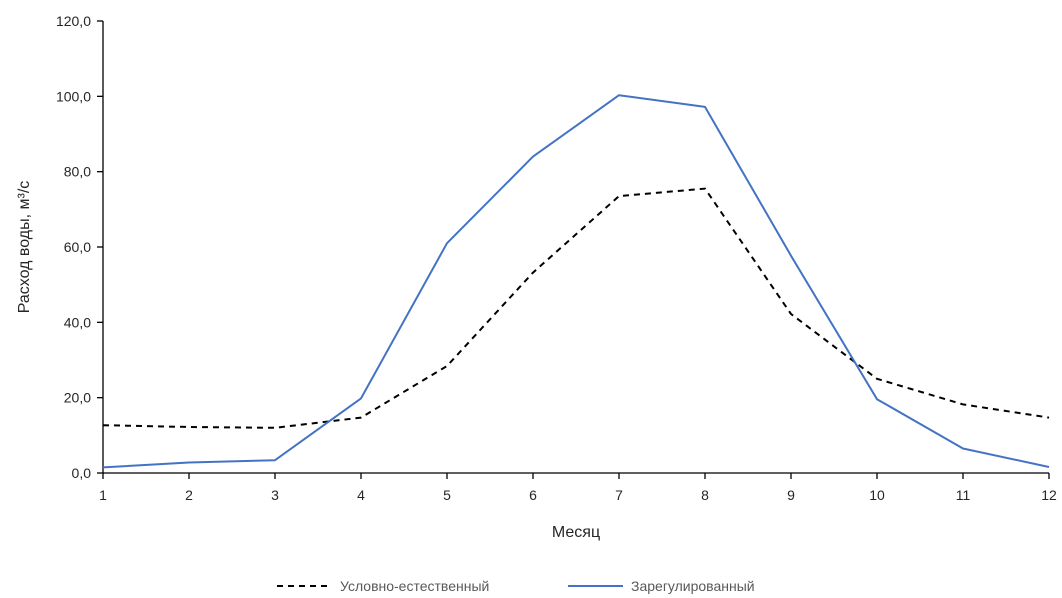 This screenshot has width=1062, height=598. What do you see at coordinates (24, 247) in the screenshot?
I see `y-axis-title: Расход воды, м³/с` at bounding box center [24, 247].